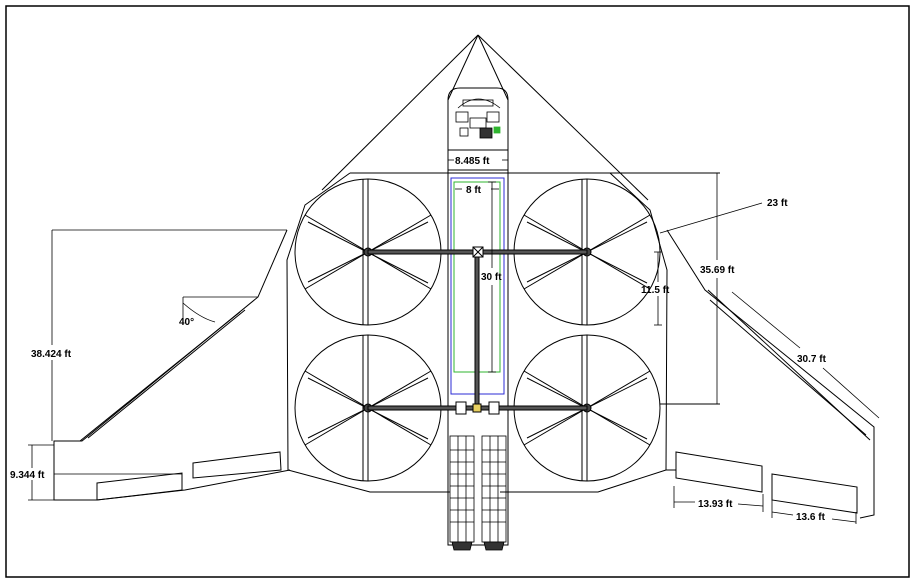 The height and width of the screenshot is (588, 915). Describe the element at coordinates (478, 316) in the screenshot. I see `fuselage-spine` at that location.